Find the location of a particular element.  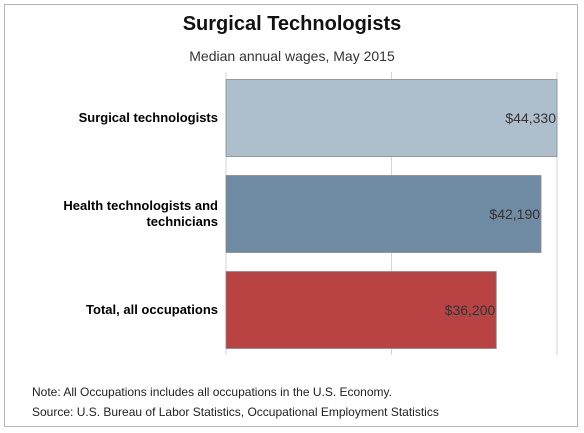

value-labels: $44,330 $42,190 $36,200 is located at coordinates (501, 214).